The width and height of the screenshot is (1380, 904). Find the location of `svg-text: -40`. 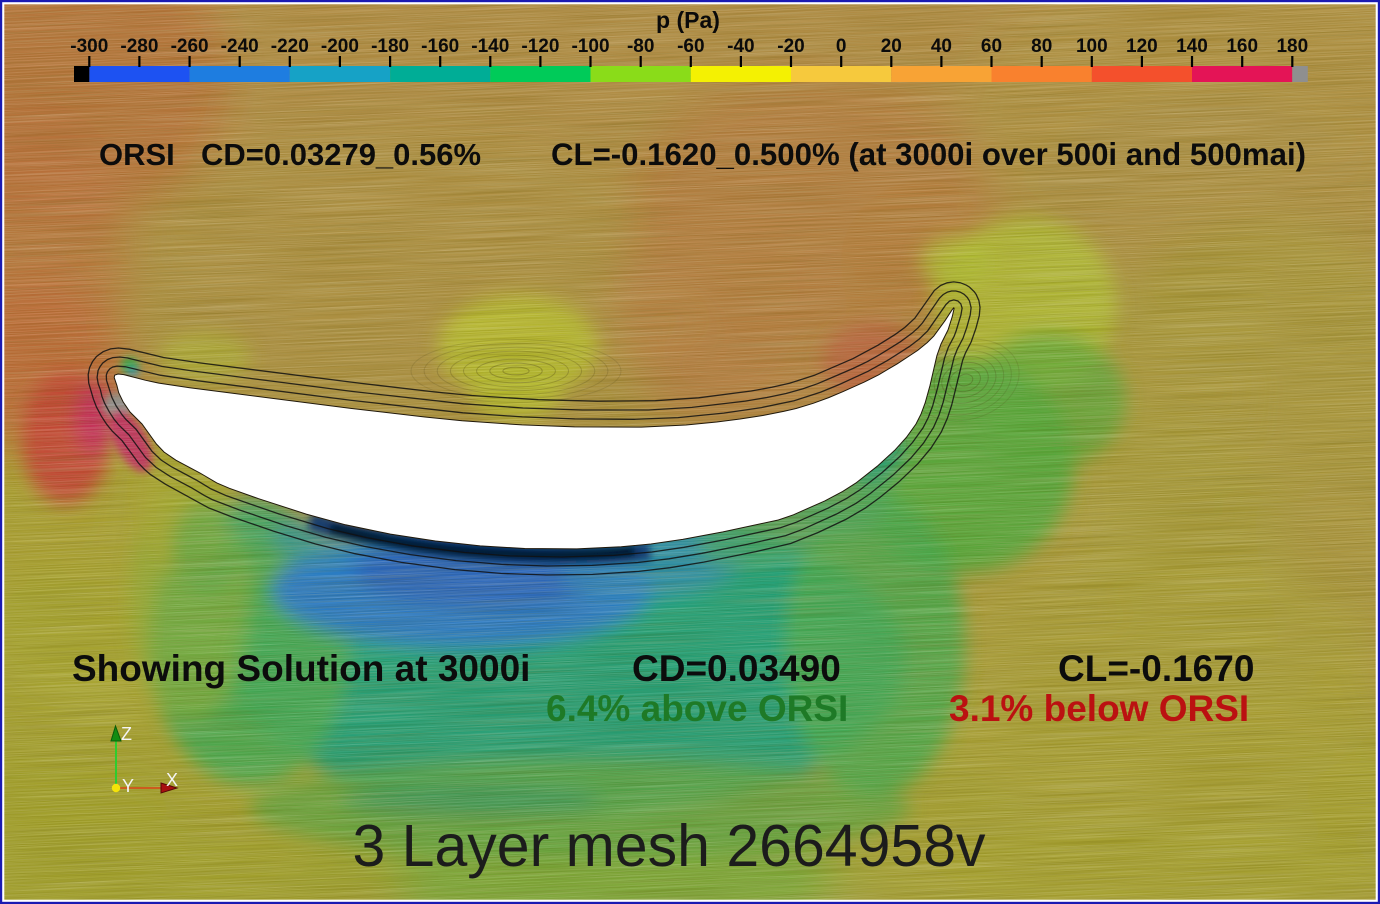

svg-text: -40 is located at coordinates (740, 46).